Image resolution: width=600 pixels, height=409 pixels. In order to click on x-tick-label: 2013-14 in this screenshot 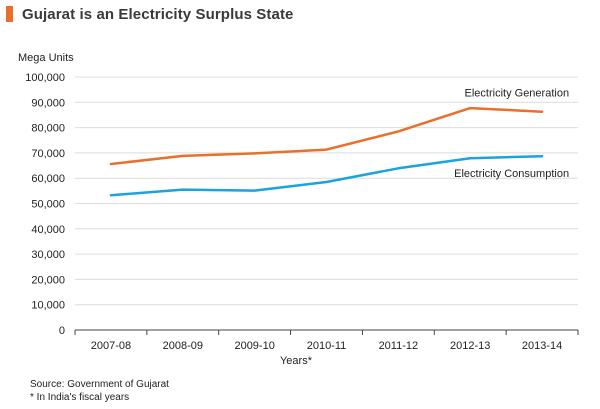, I will do `click(542, 346)`.